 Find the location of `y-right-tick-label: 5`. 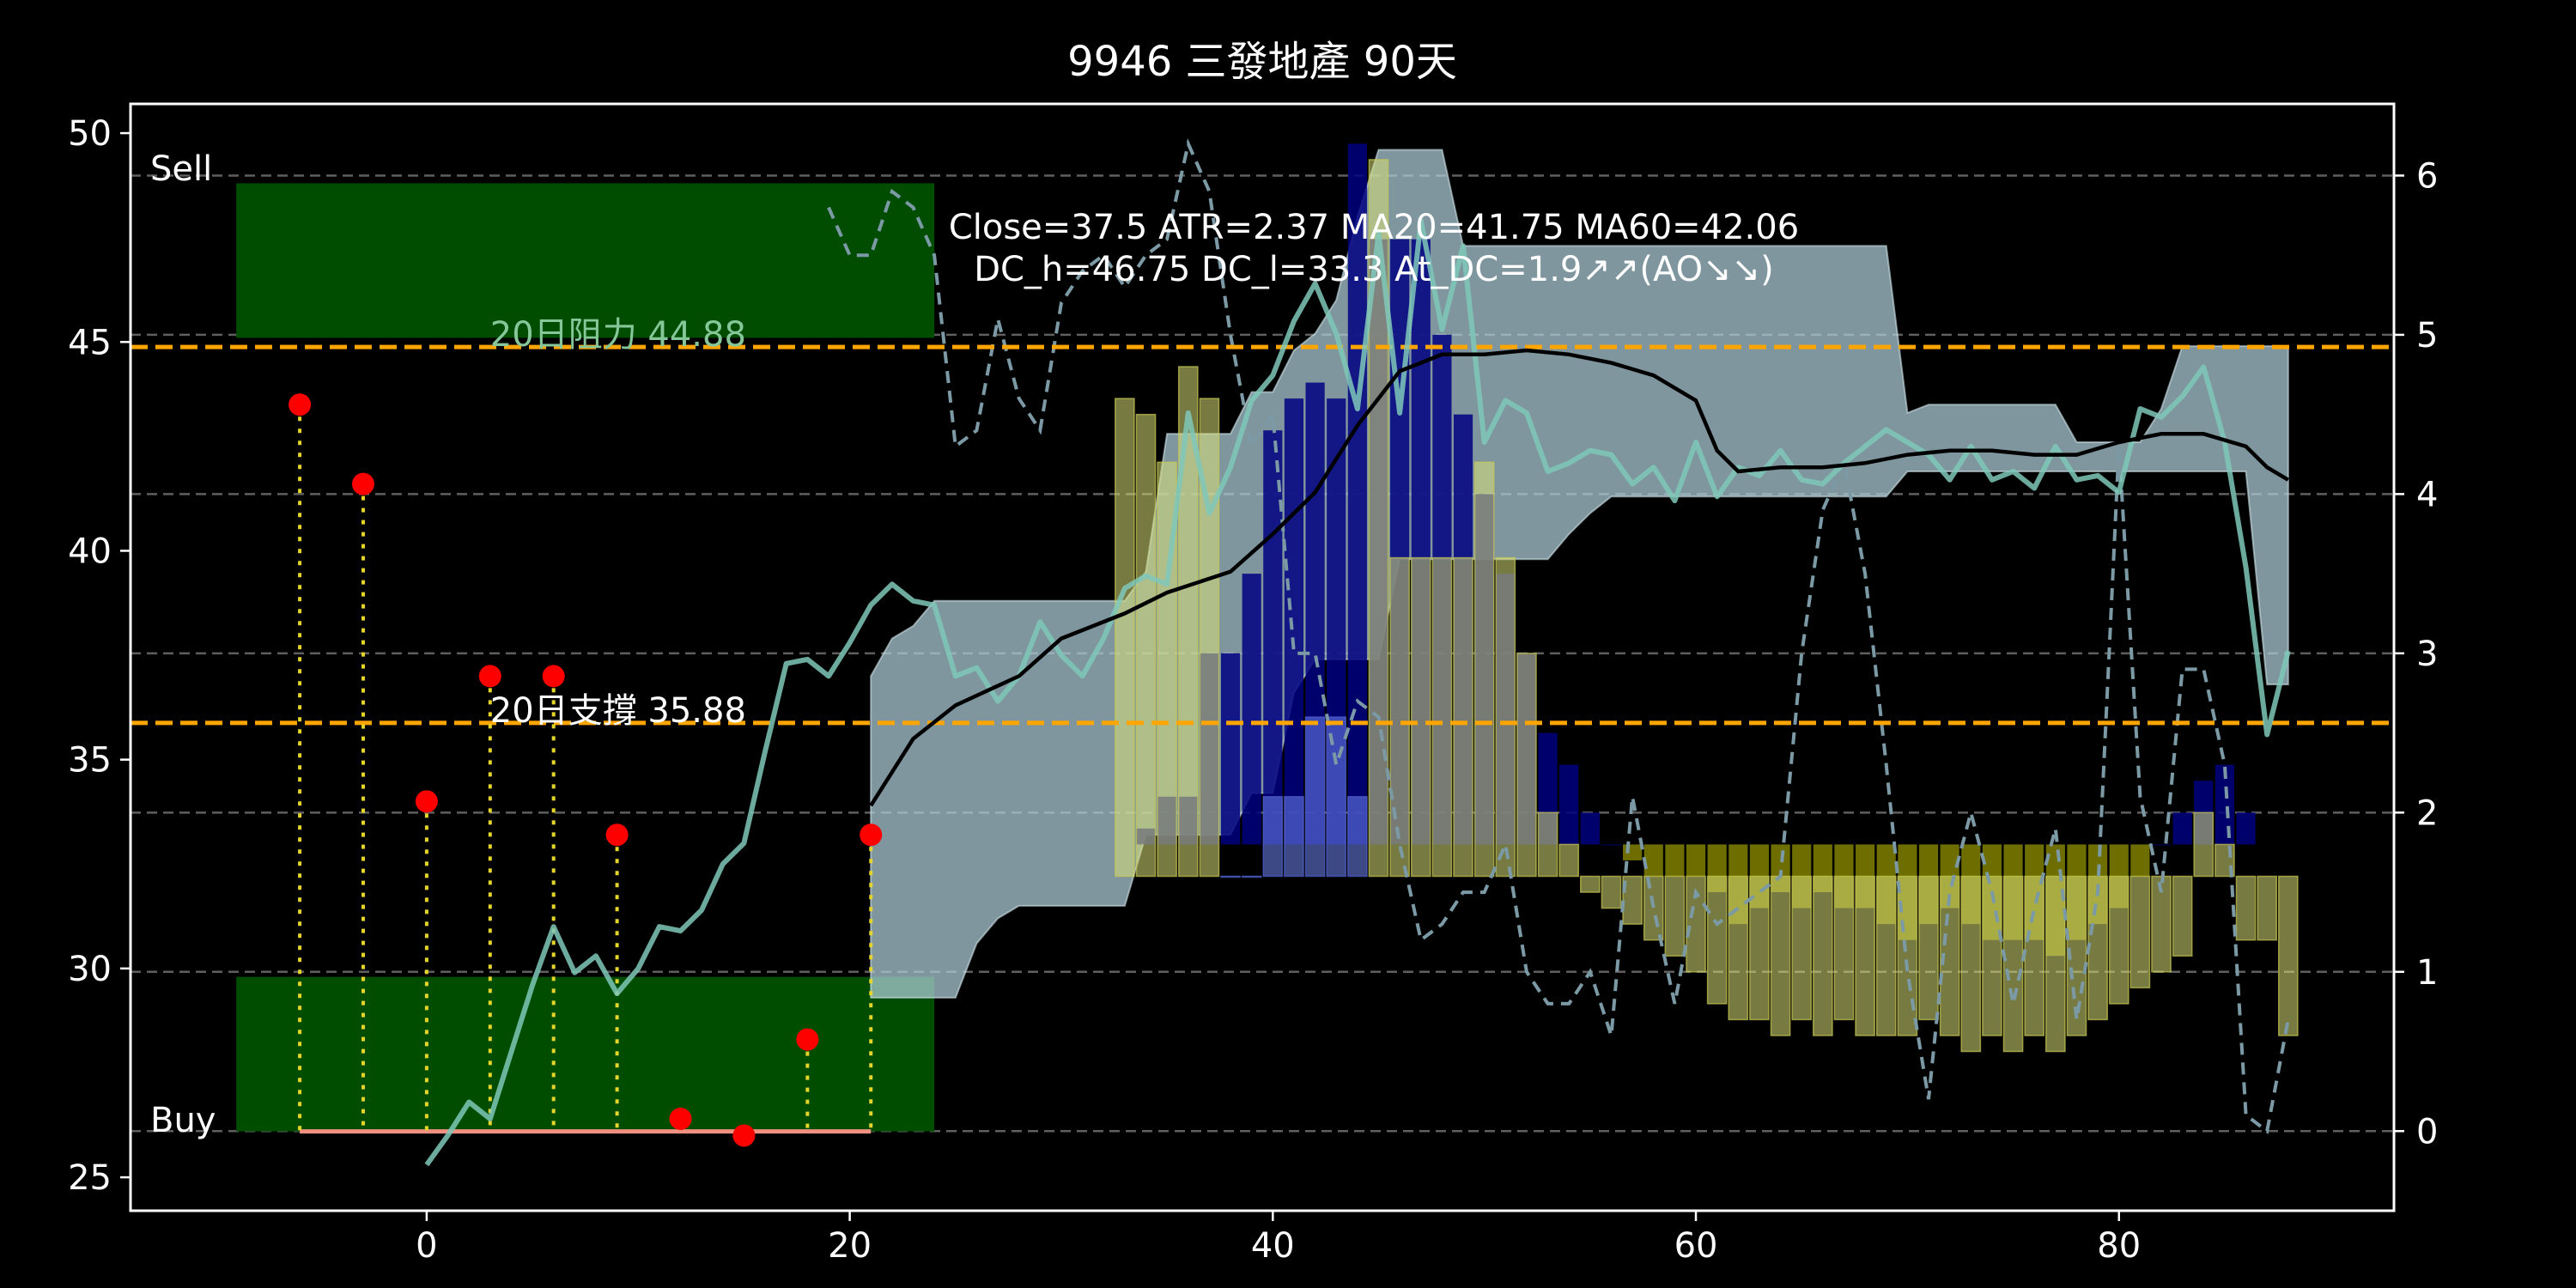

y-right-tick-label: 5 is located at coordinates (2427, 335).